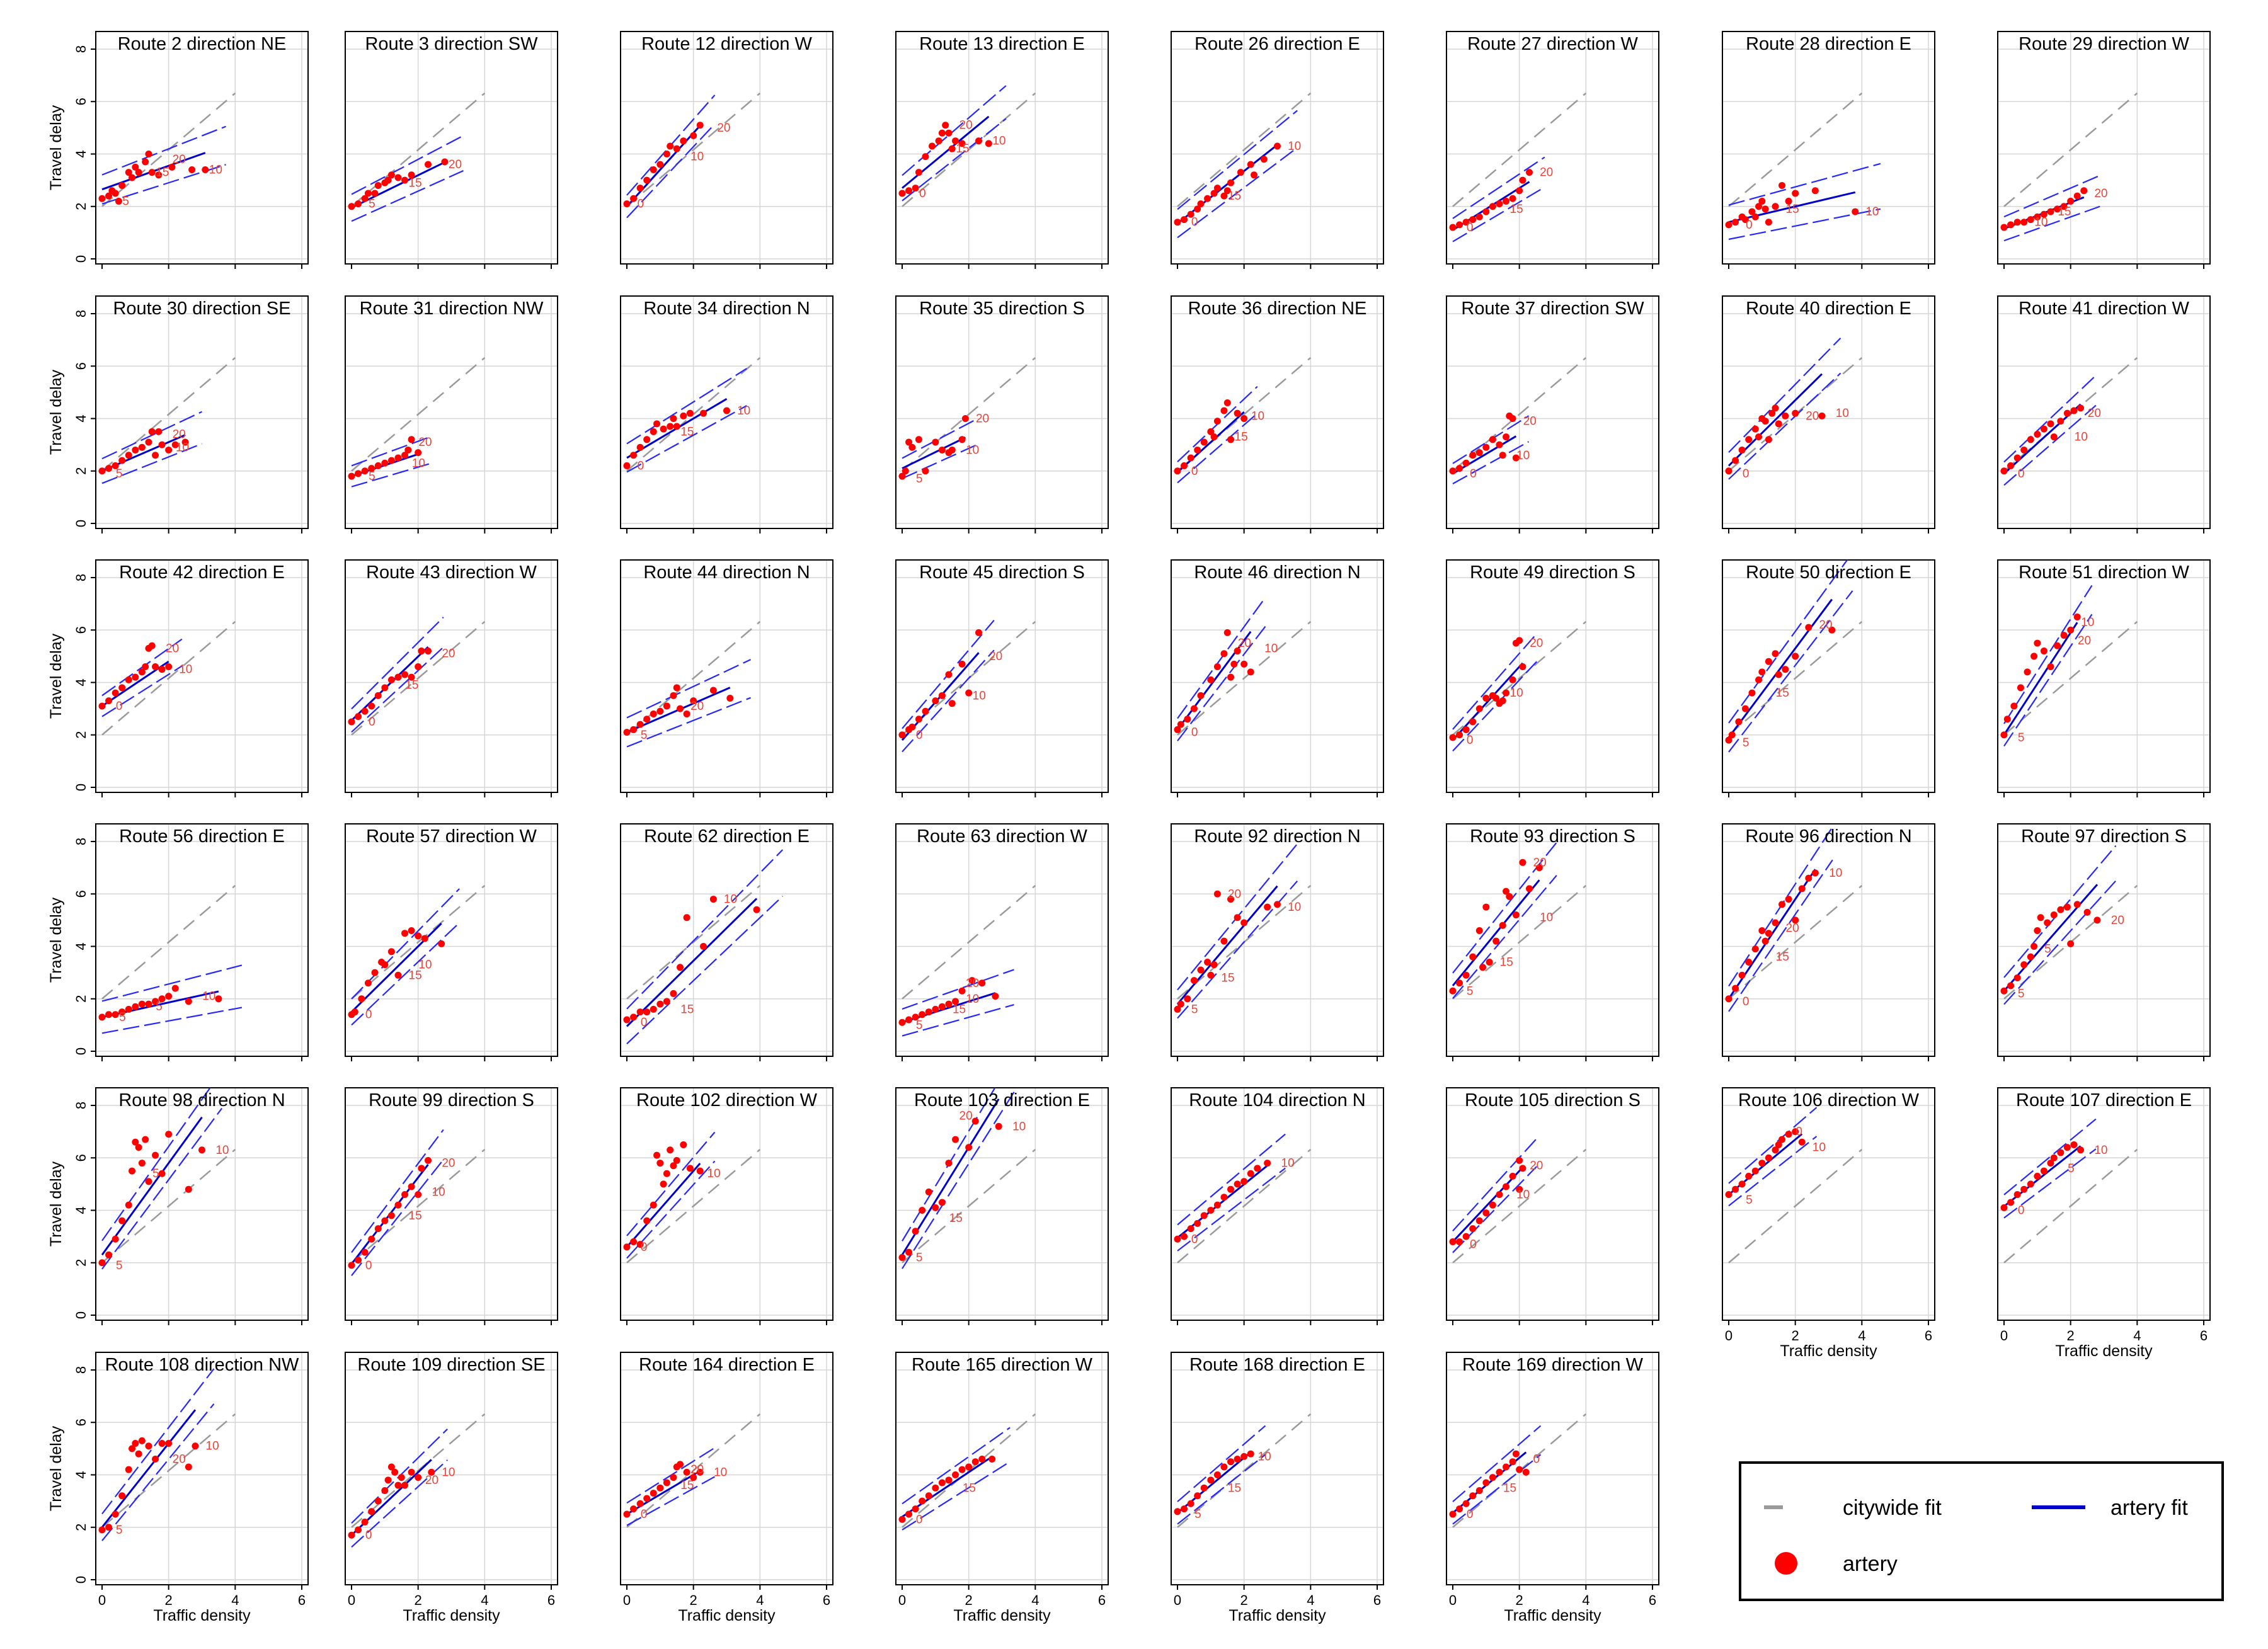  I want to click on panel: 5 20 10 Route 31 direction NW, so click(451, 414).